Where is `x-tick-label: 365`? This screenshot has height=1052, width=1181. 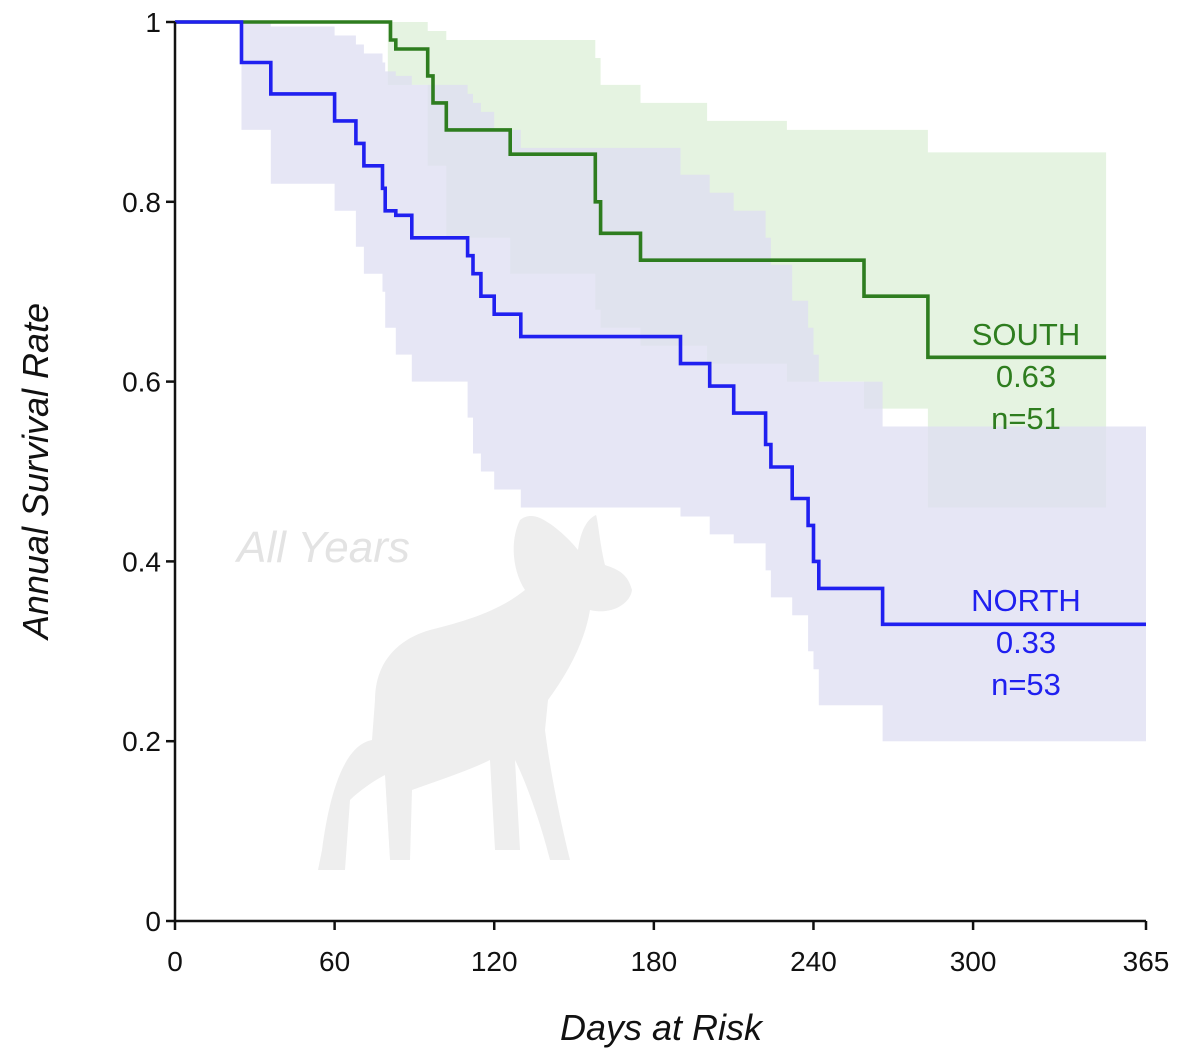
x-tick-label: 365 is located at coordinates (1146, 961).